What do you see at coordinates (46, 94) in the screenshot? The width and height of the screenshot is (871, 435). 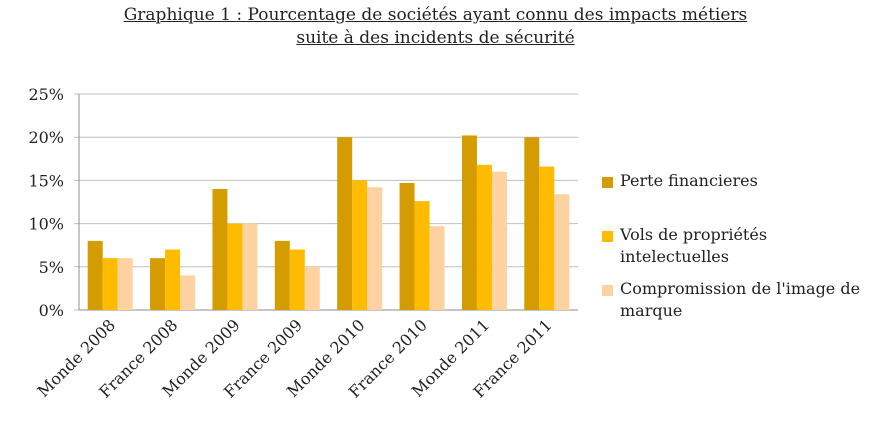 I see `y-tick-label: 25%` at bounding box center [46, 94].